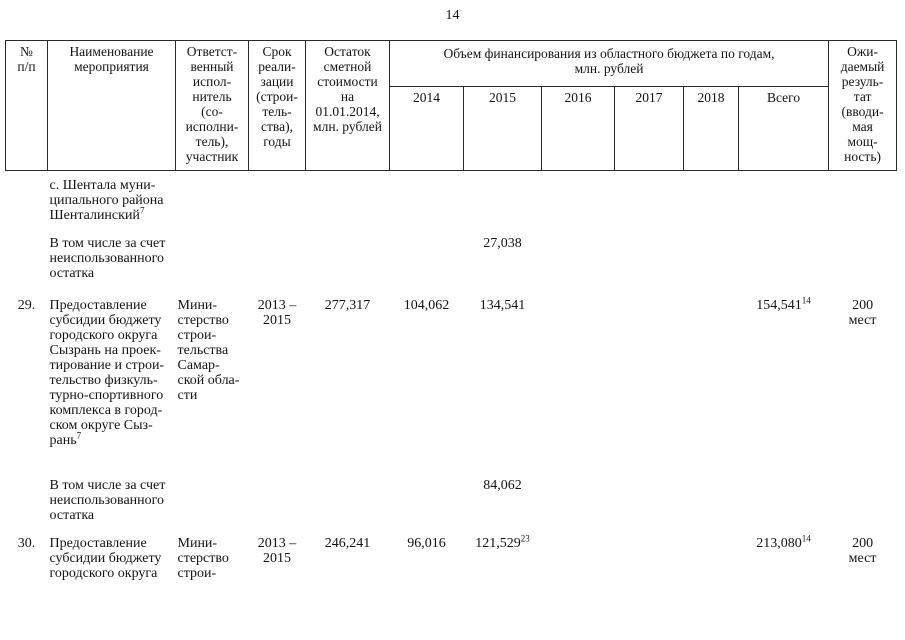 The image size is (905, 640). Describe the element at coordinates (502, 243) in the screenshot. I see `cell-2015: 27,038` at that location.